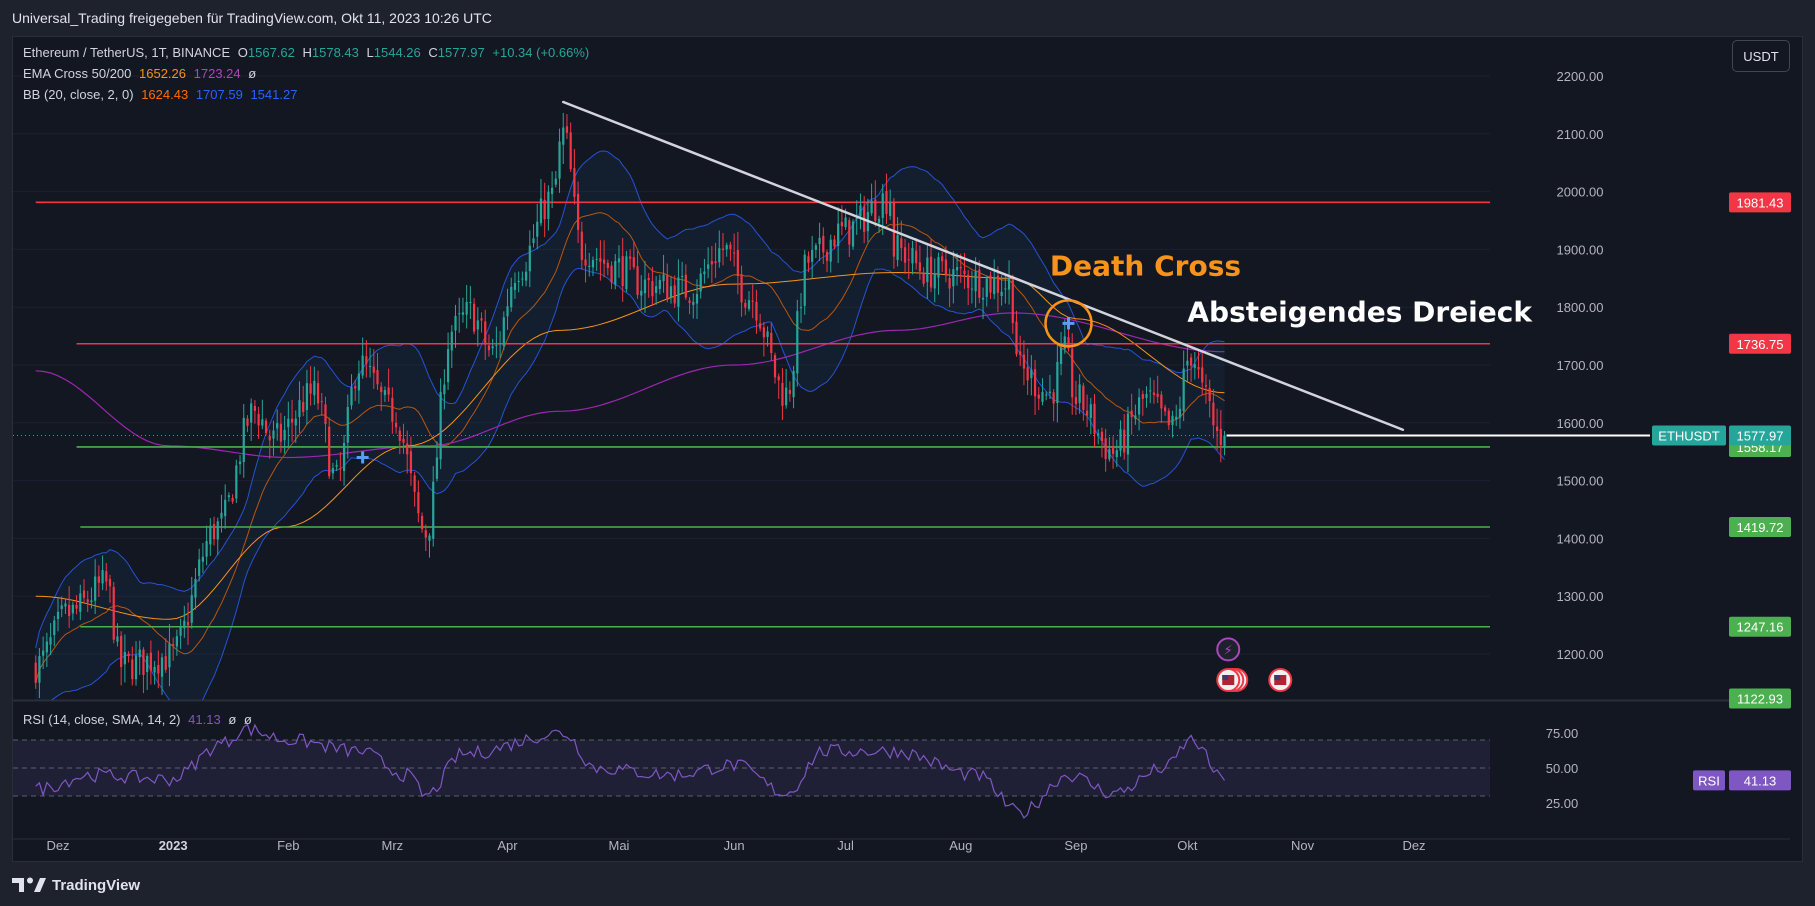 Image resolution: width=1815 pixels, height=906 pixels. I want to click on time-tick-label: Nov, so click(1303, 845).